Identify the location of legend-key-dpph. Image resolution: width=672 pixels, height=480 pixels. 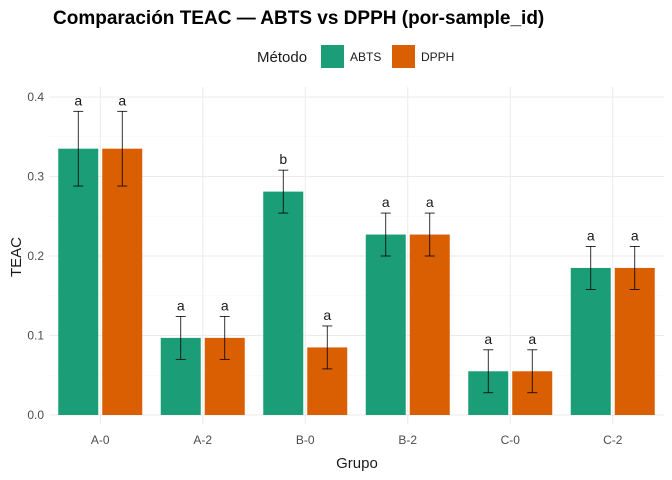
(403, 56).